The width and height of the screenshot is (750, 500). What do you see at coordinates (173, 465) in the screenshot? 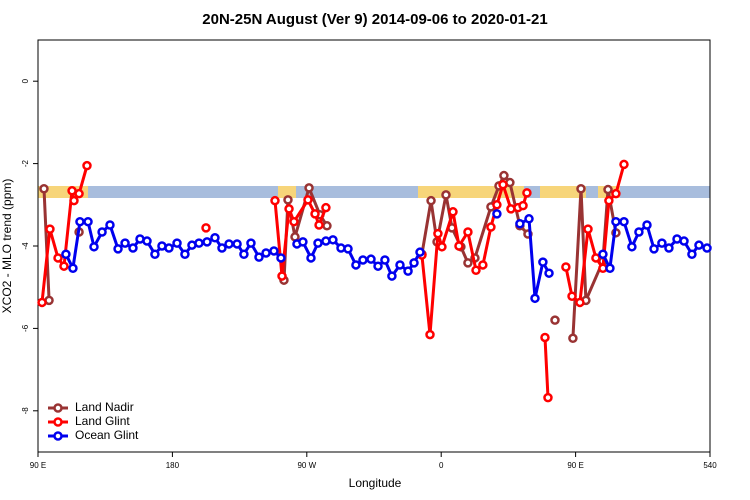
I see `x-tick-label: 180` at bounding box center [173, 465].